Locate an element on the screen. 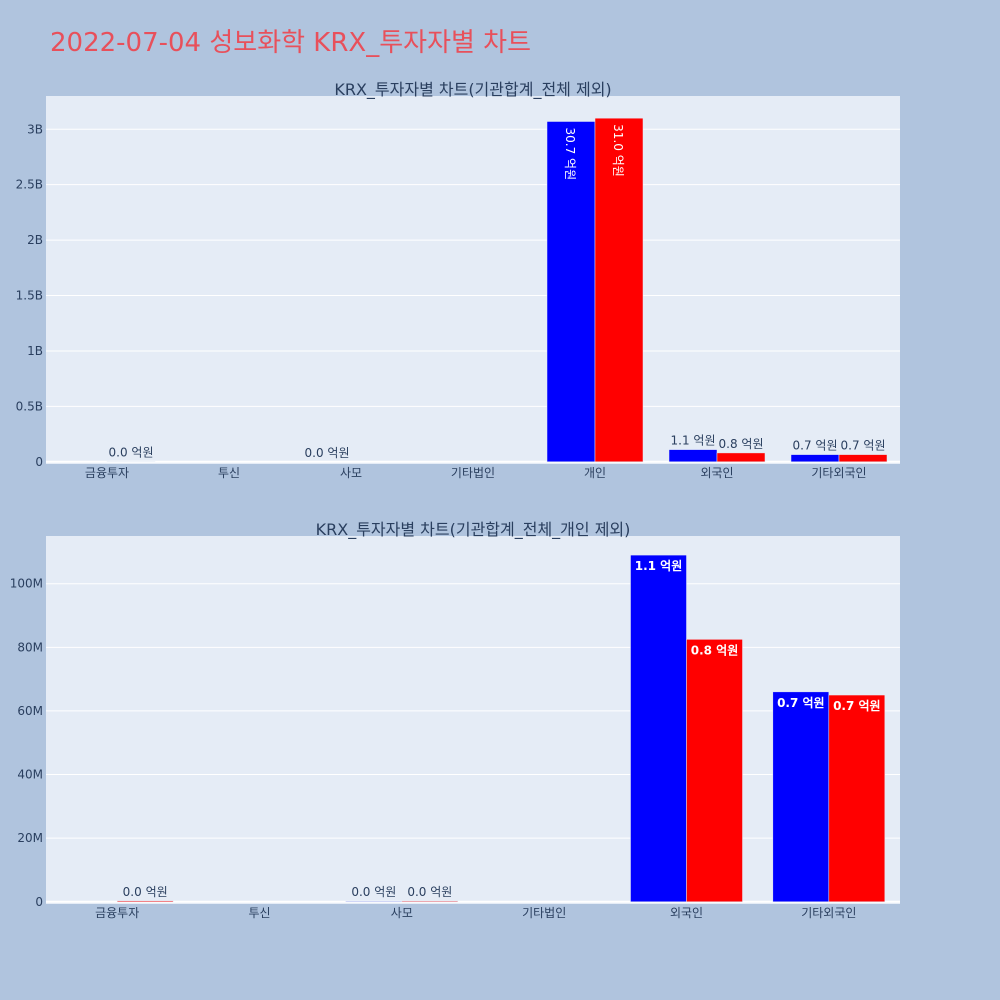 This screenshot has width=1000, height=1000. y-tick-label: 1B is located at coordinates (35, 351).